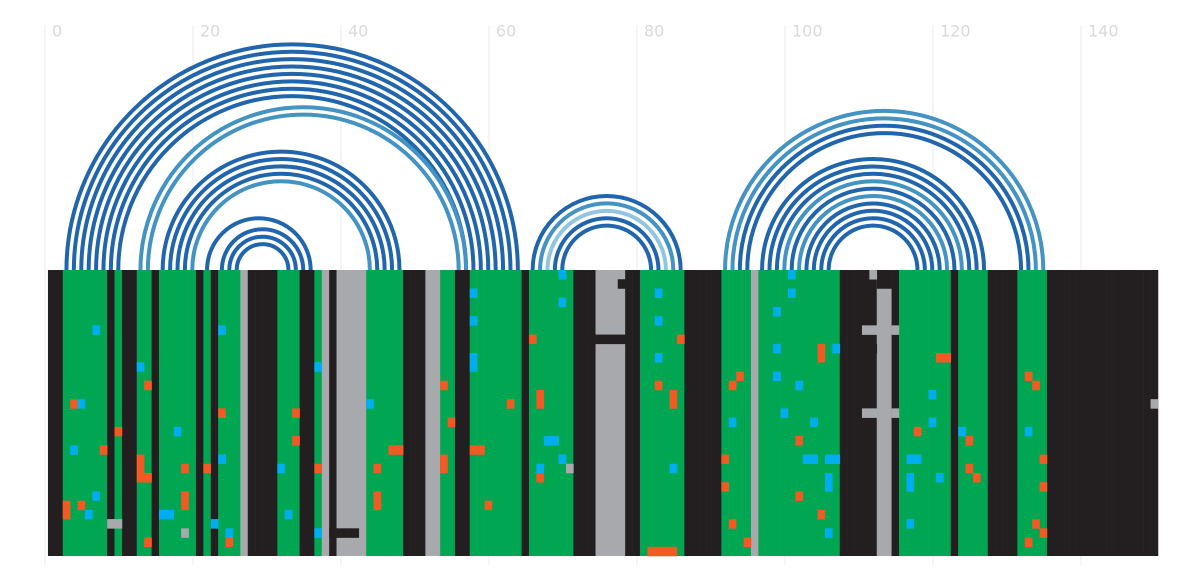 This screenshot has height=586, width=1200. Describe the element at coordinates (654, 31) in the screenshot. I see `x-tick-label: 80` at that location.